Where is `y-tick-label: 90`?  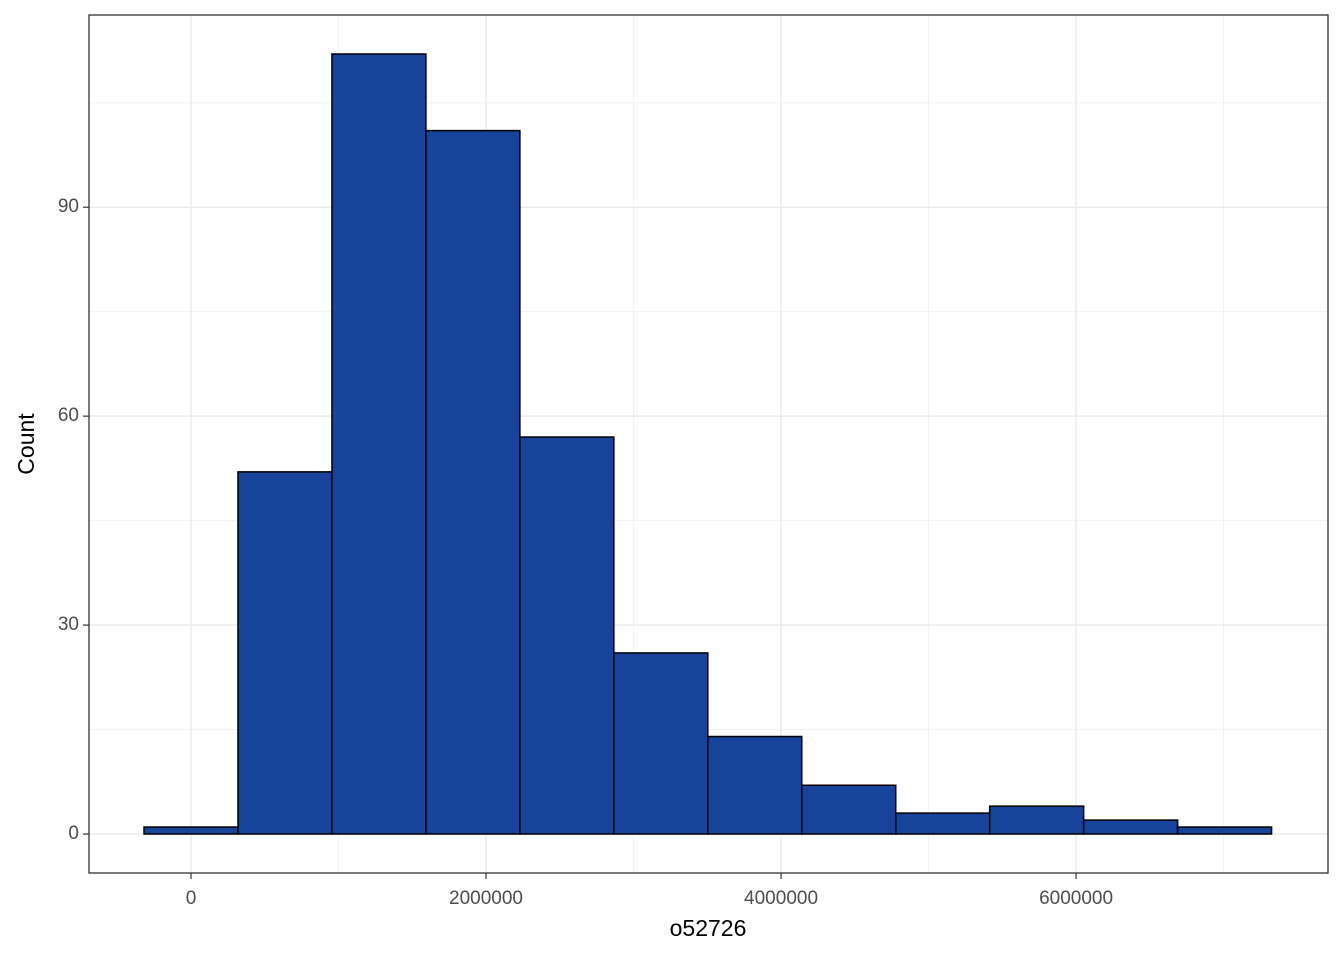
y-tick-label: 90 is located at coordinates (68, 206).